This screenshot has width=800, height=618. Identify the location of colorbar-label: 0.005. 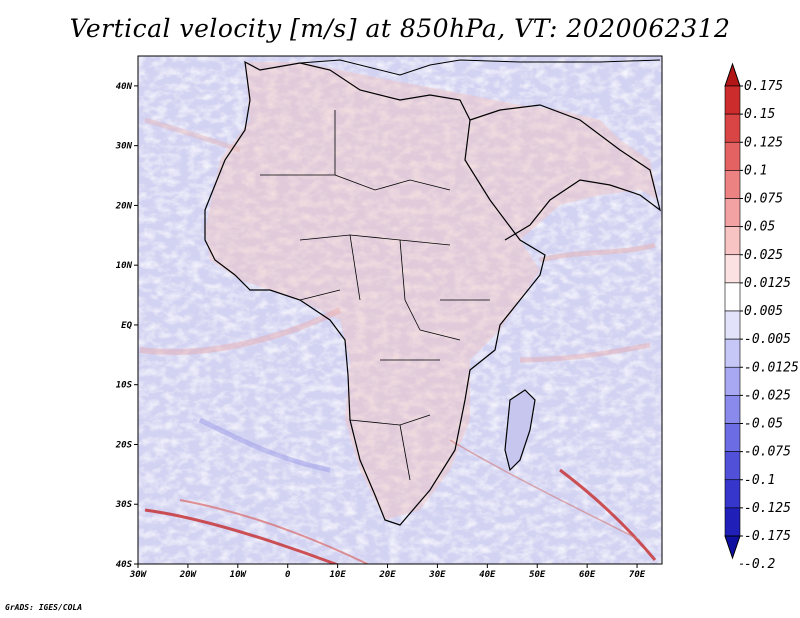
(763, 311).